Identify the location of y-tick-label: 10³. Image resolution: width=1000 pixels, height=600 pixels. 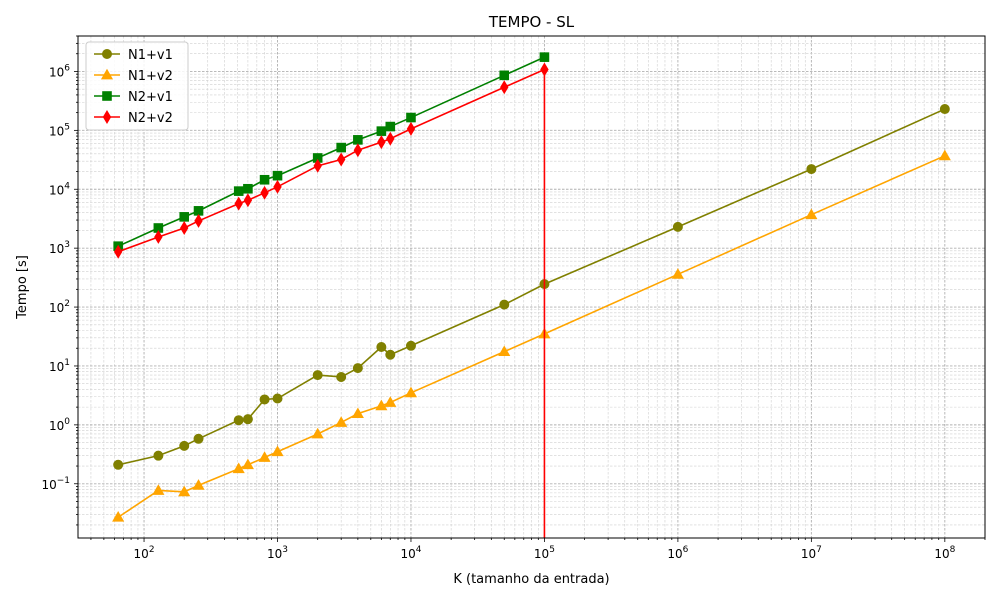
(59, 248).